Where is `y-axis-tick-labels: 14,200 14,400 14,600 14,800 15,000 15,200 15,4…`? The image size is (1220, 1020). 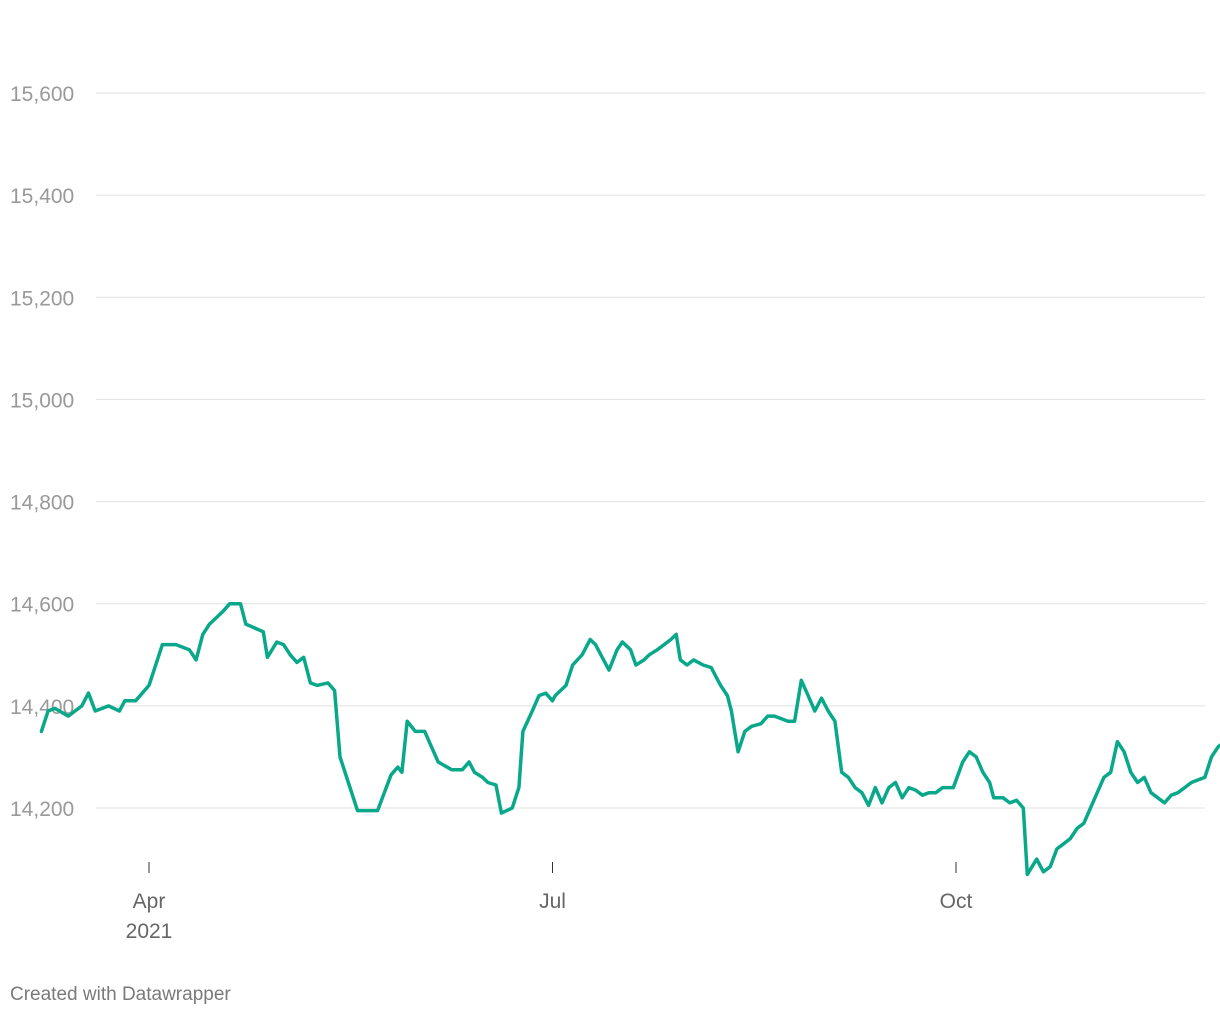 y-axis-tick-labels: 14,200 14,400 14,600 14,800 15,000 15,200 15,4… is located at coordinates (42, 452).